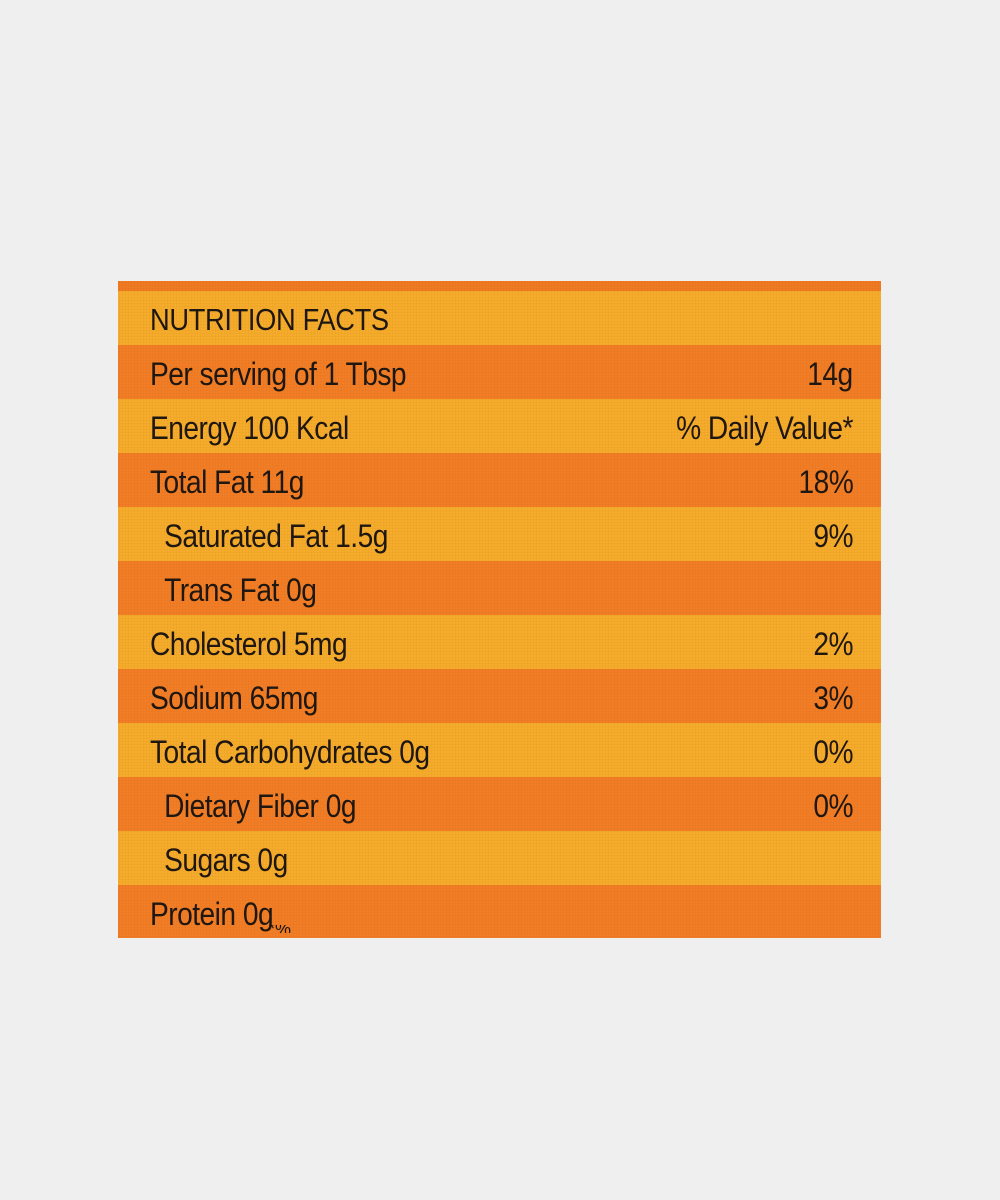  Describe the element at coordinates (499, 696) in the screenshot. I see `nutrient-row-sodium: Sodium 65mg 3%` at that location.